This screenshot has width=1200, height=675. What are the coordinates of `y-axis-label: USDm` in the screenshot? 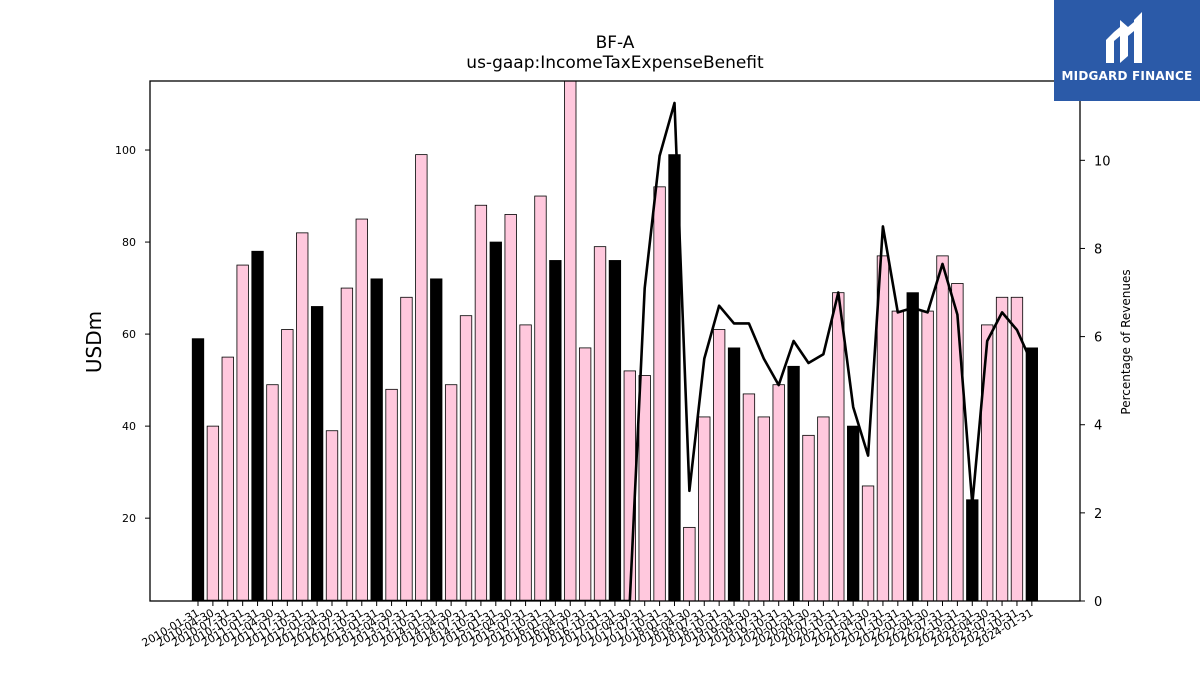 It's located at (94, 342).